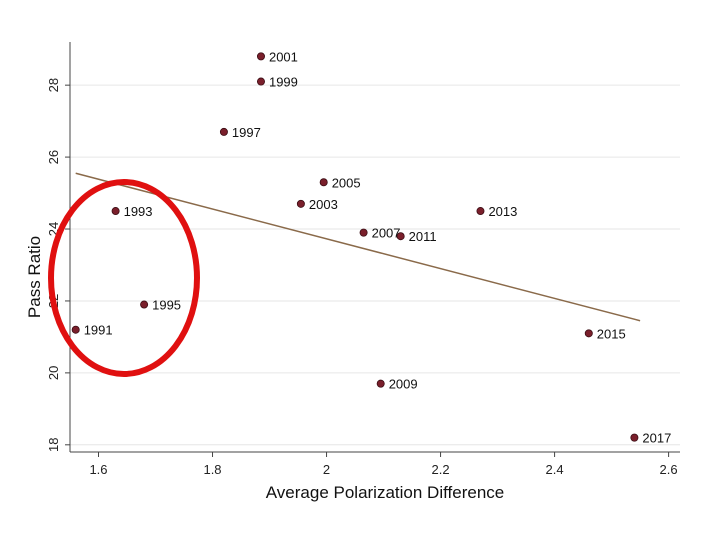  I want to click on point-label-2011: 2011, so click(423, 236).